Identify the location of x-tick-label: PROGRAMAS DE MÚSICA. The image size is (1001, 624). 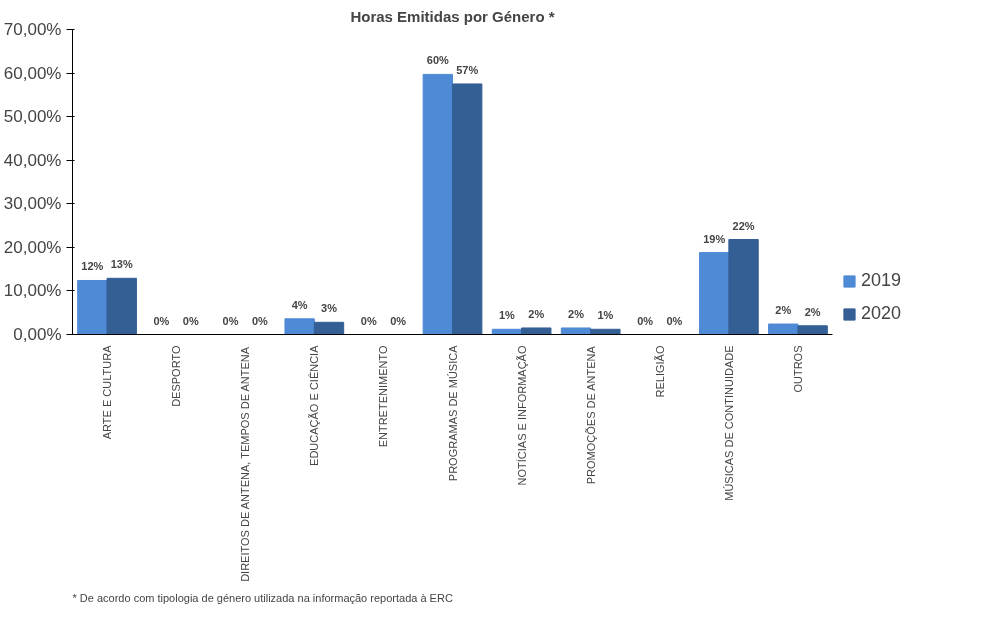
(452, 413).